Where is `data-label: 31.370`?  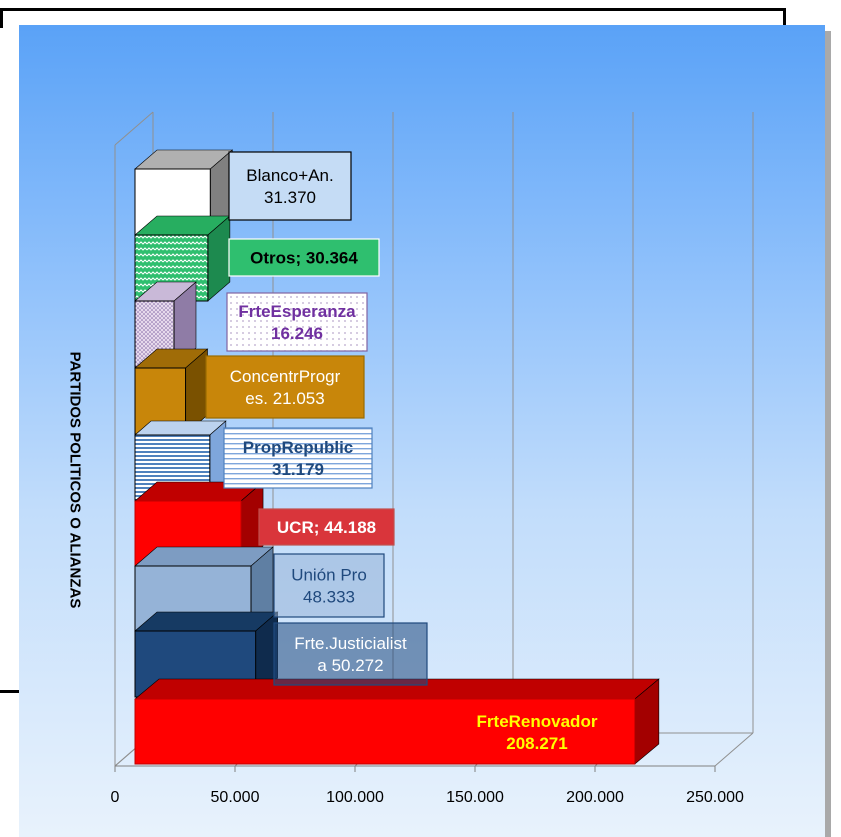
data-label: 31.370 is located at coordinates (290, 197).